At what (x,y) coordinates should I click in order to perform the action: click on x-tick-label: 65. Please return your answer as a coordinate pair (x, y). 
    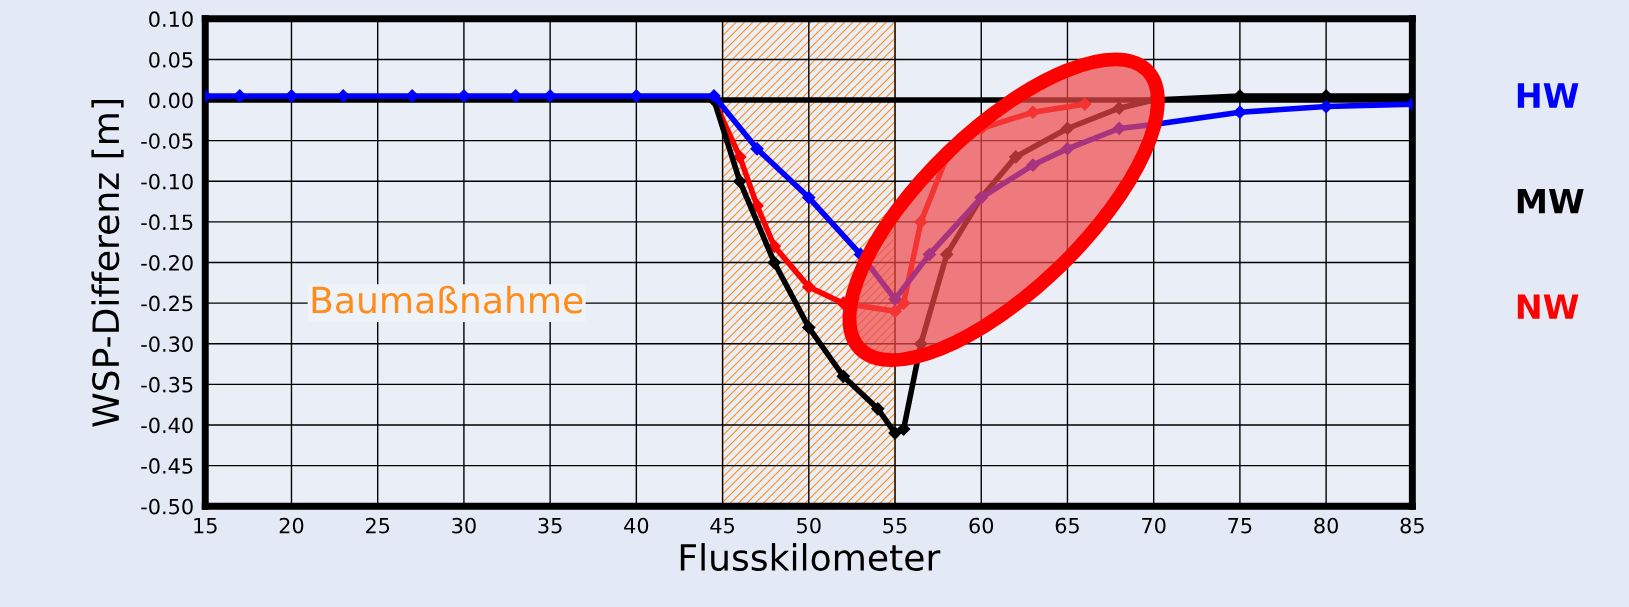
    Looking at the image, I should click on (1067, 525).